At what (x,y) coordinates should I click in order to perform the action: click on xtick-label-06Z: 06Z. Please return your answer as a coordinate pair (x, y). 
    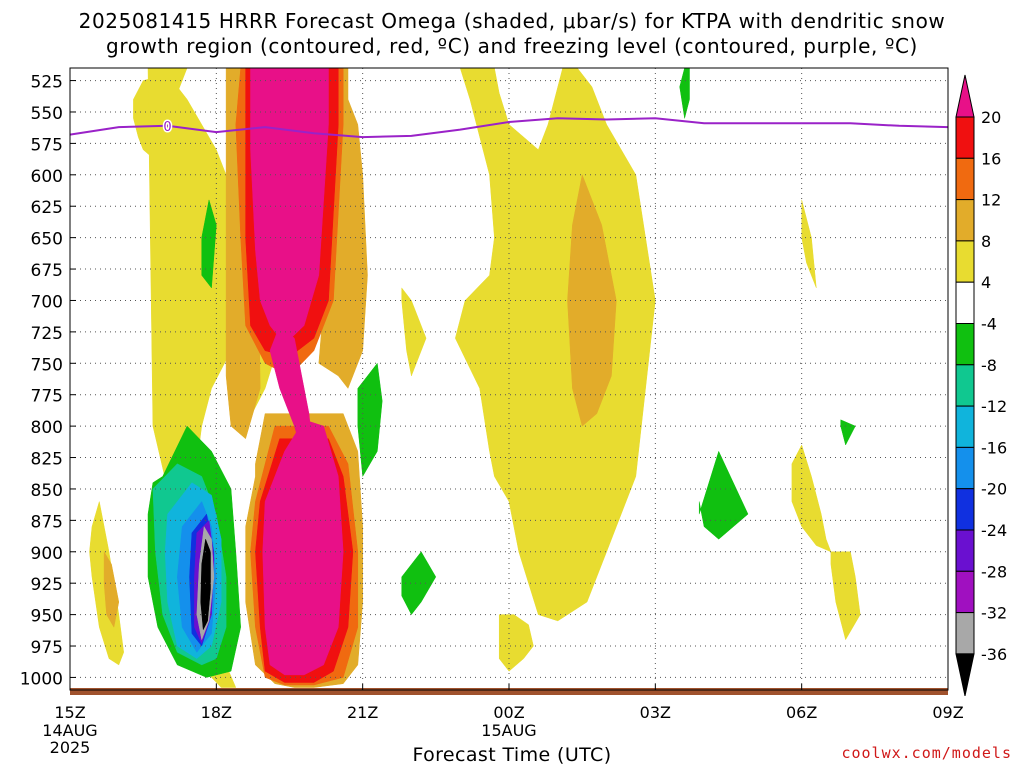
    Looking at the image, I should click on (801, 712).